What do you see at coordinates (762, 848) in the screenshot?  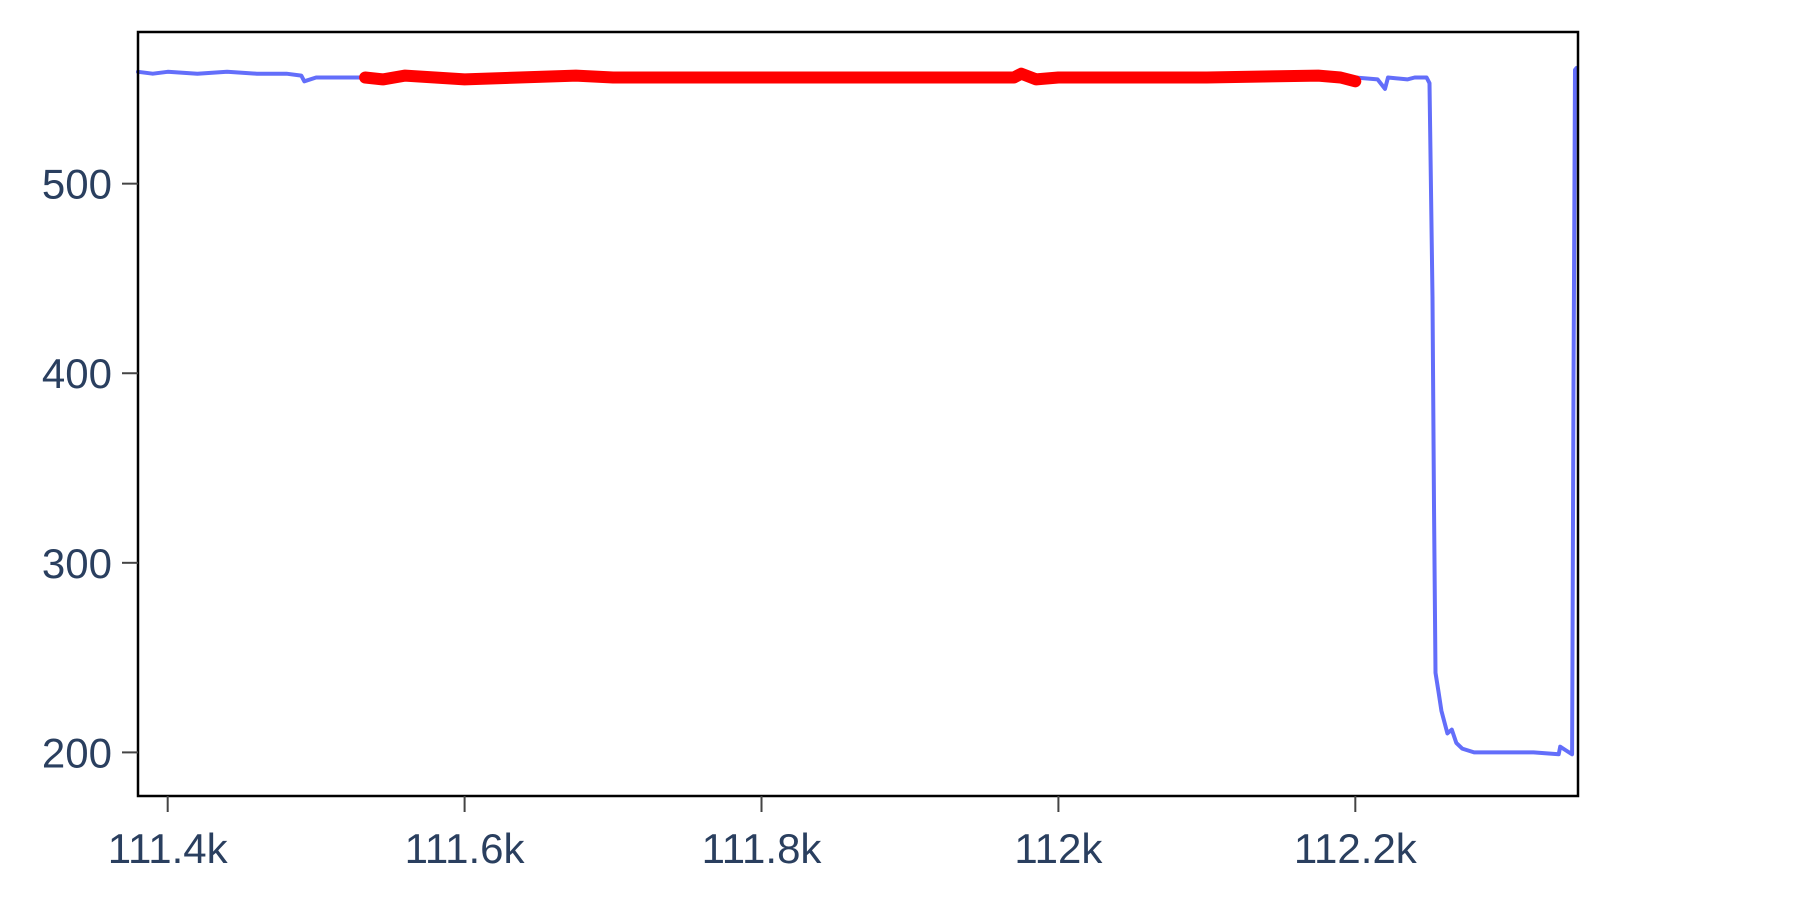 I see `x-tick-label: 111.8k` at bounding box center [762, 848].